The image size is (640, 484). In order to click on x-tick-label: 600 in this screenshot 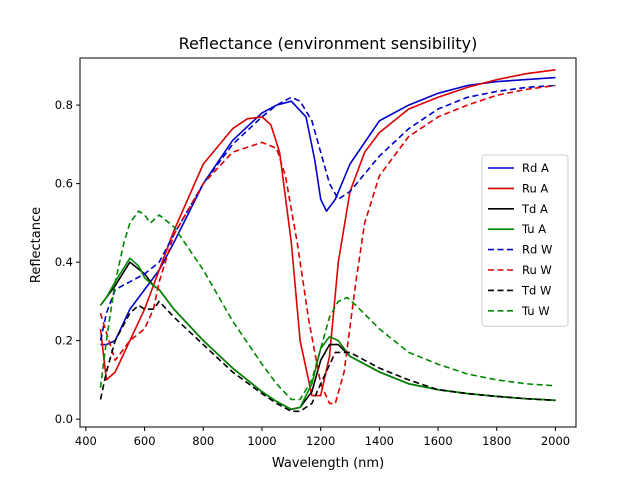, I will do `click(145, 441)`.